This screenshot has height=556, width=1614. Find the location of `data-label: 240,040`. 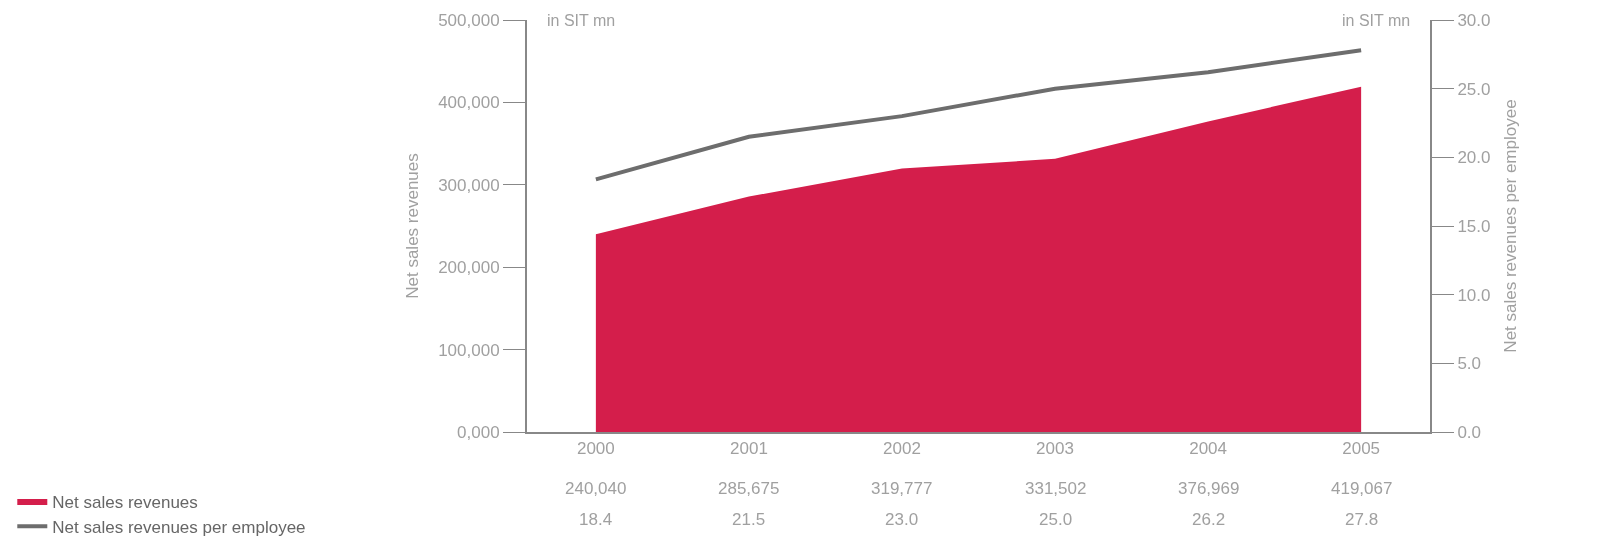

data-label: 240,040 is located at coordinates (596, 488).